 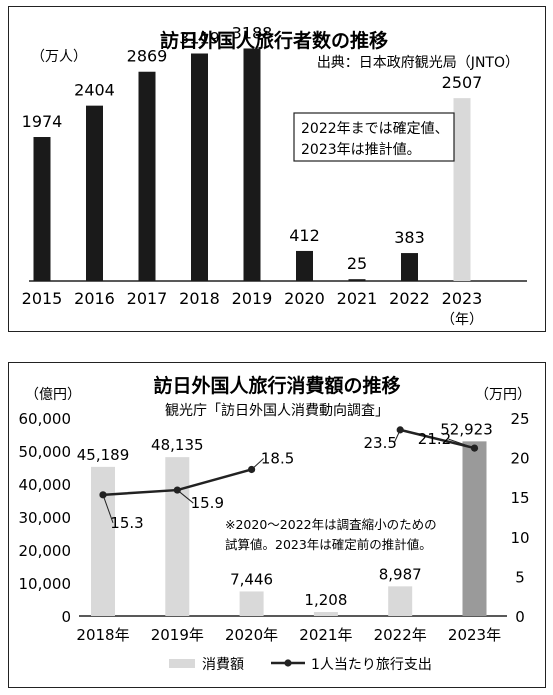 I want to click on value-label-2023: 2507, so click(x=462, y=82).